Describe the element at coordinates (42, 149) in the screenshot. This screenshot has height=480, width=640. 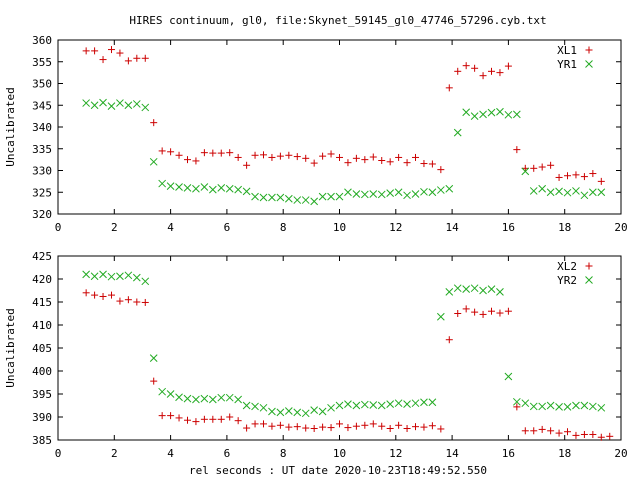
I see `y-tick-label: 335` at that location.